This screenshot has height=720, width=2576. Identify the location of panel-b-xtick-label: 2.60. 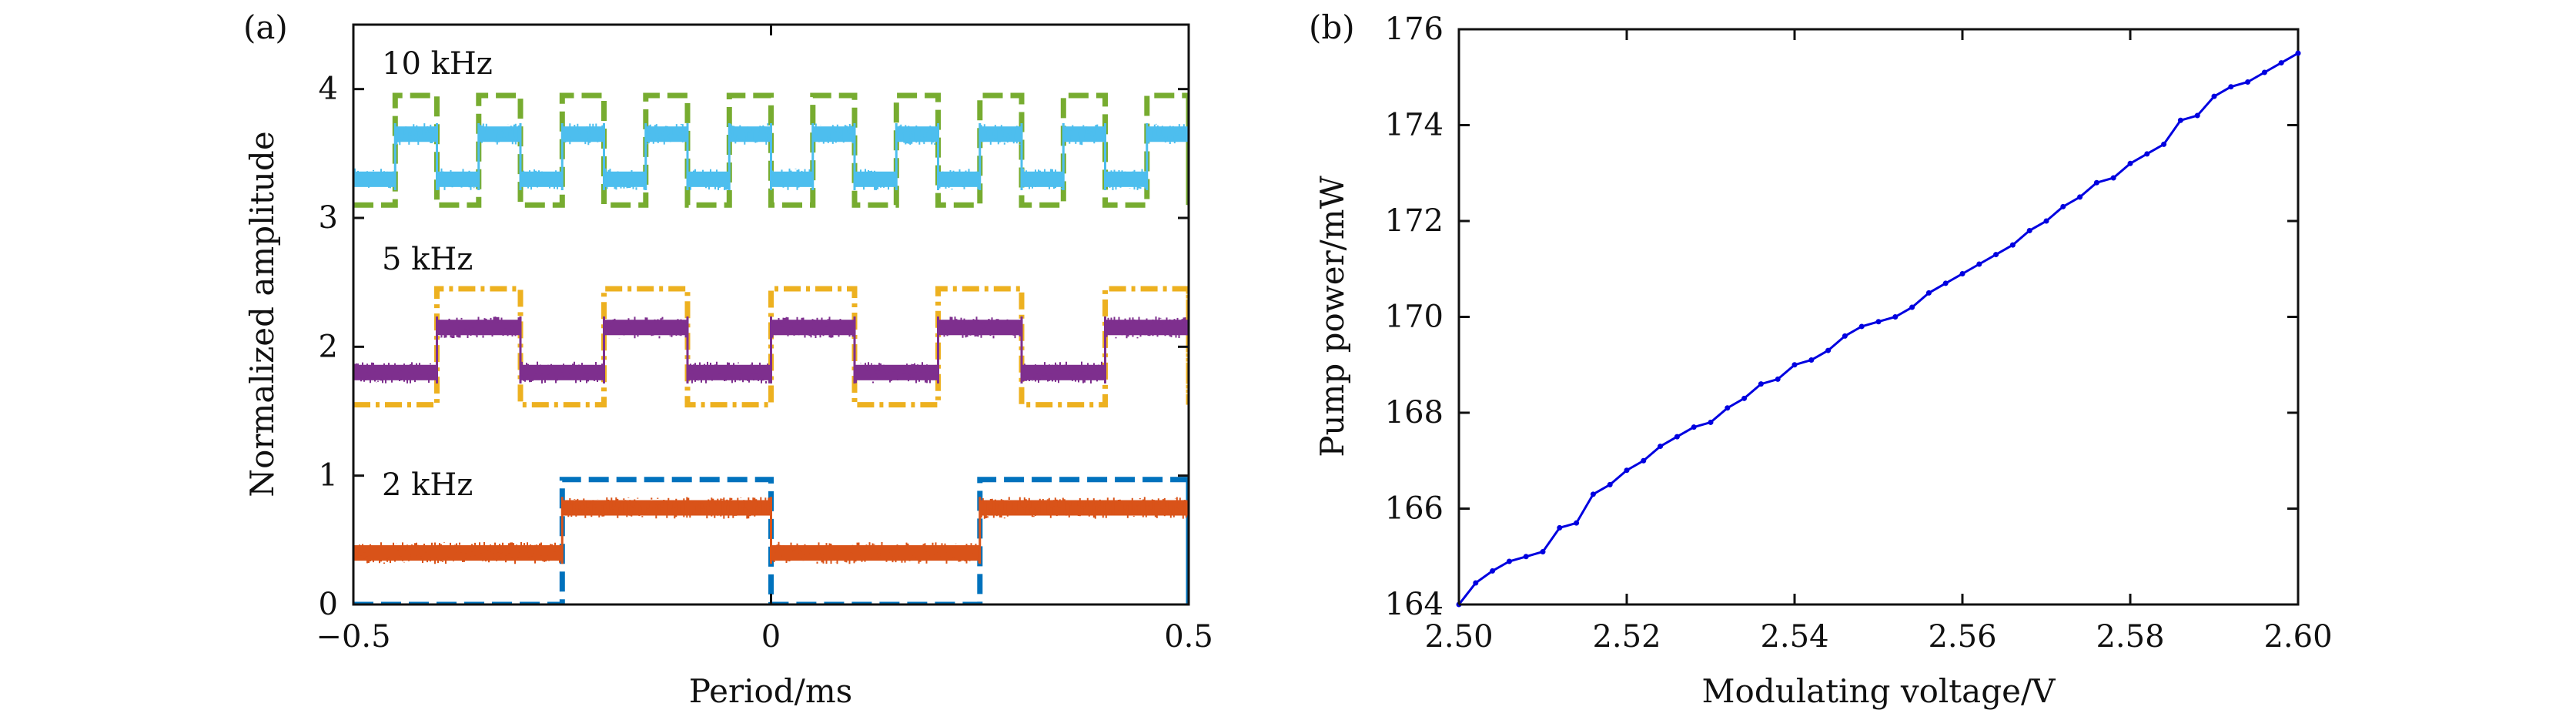
(2297, 637).